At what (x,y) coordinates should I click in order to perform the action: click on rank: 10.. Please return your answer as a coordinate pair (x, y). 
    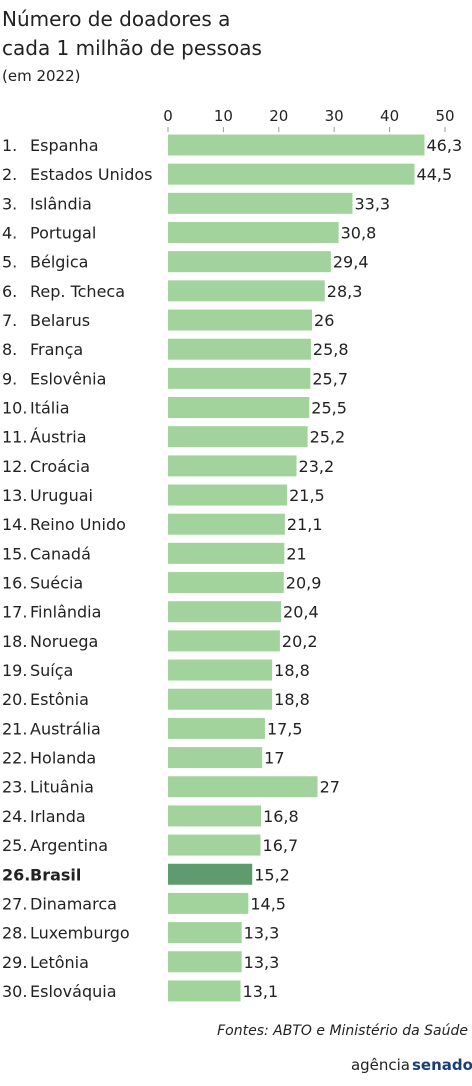
    Looking at the image, I should click on (14, 408).